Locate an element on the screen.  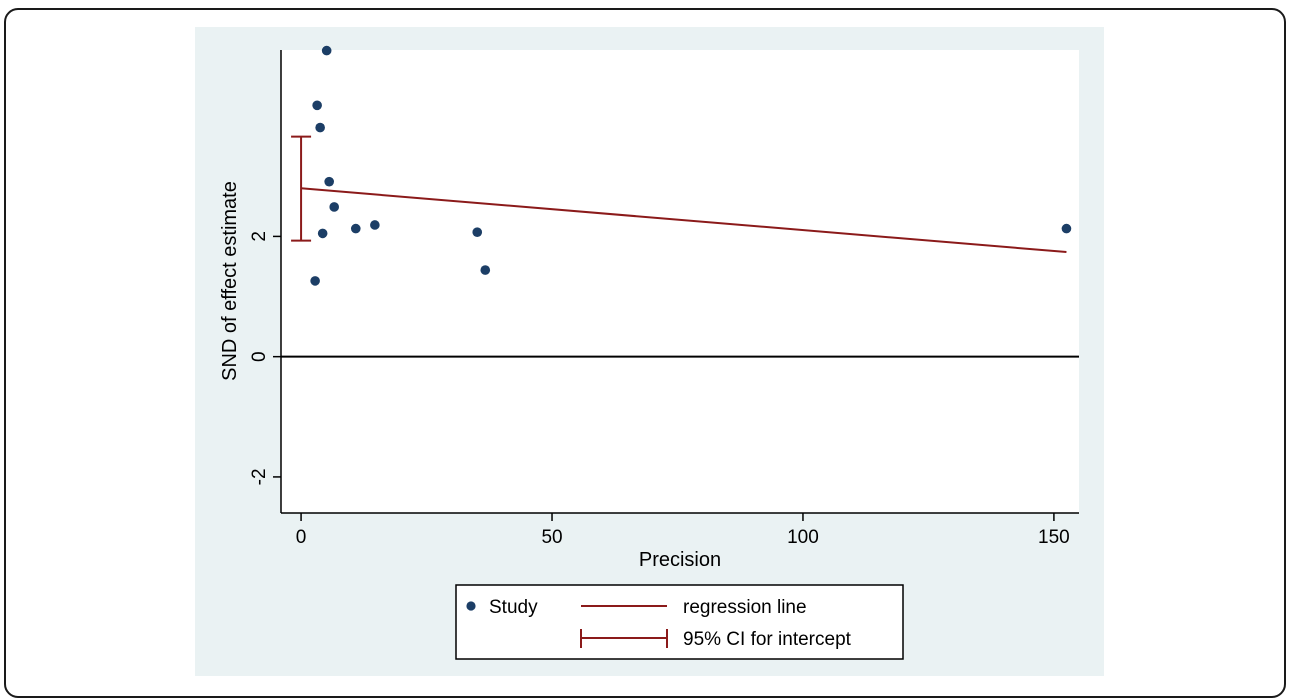
regression-line is located at coordinates (683, 220).